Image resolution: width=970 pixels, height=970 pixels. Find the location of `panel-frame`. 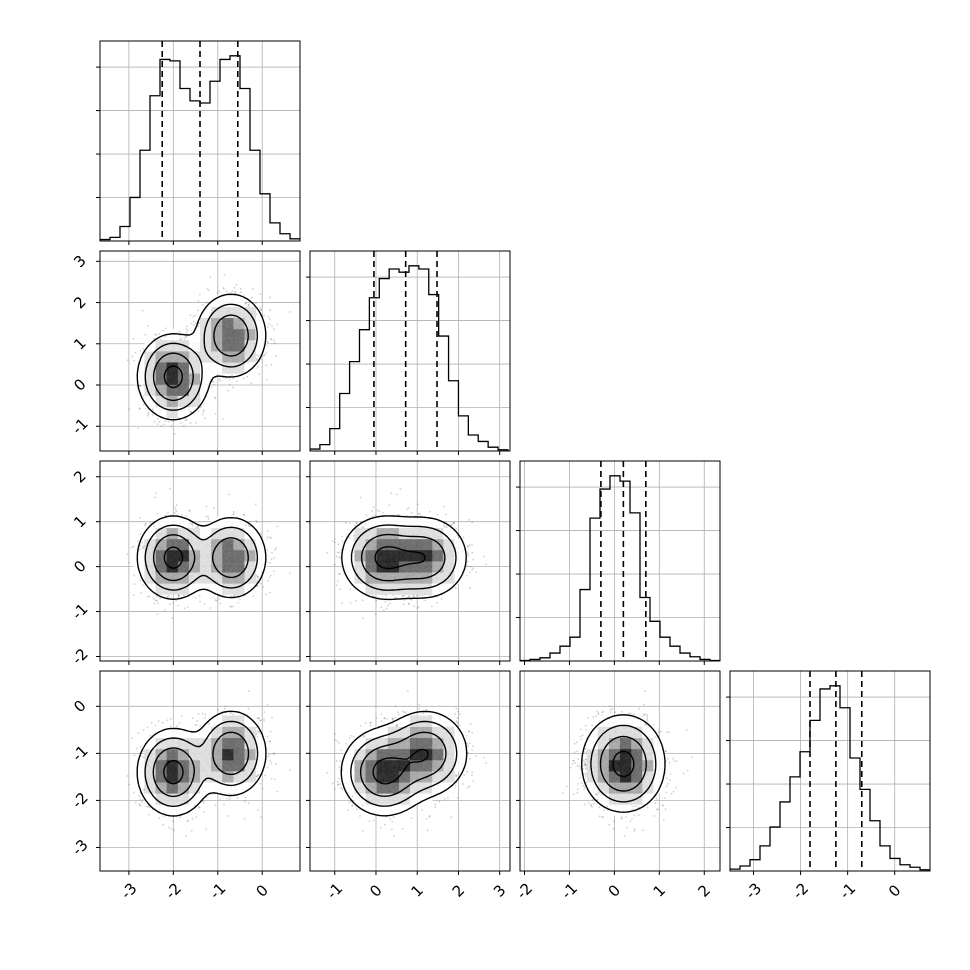

panel-frame is located at coordinates (200, 351).